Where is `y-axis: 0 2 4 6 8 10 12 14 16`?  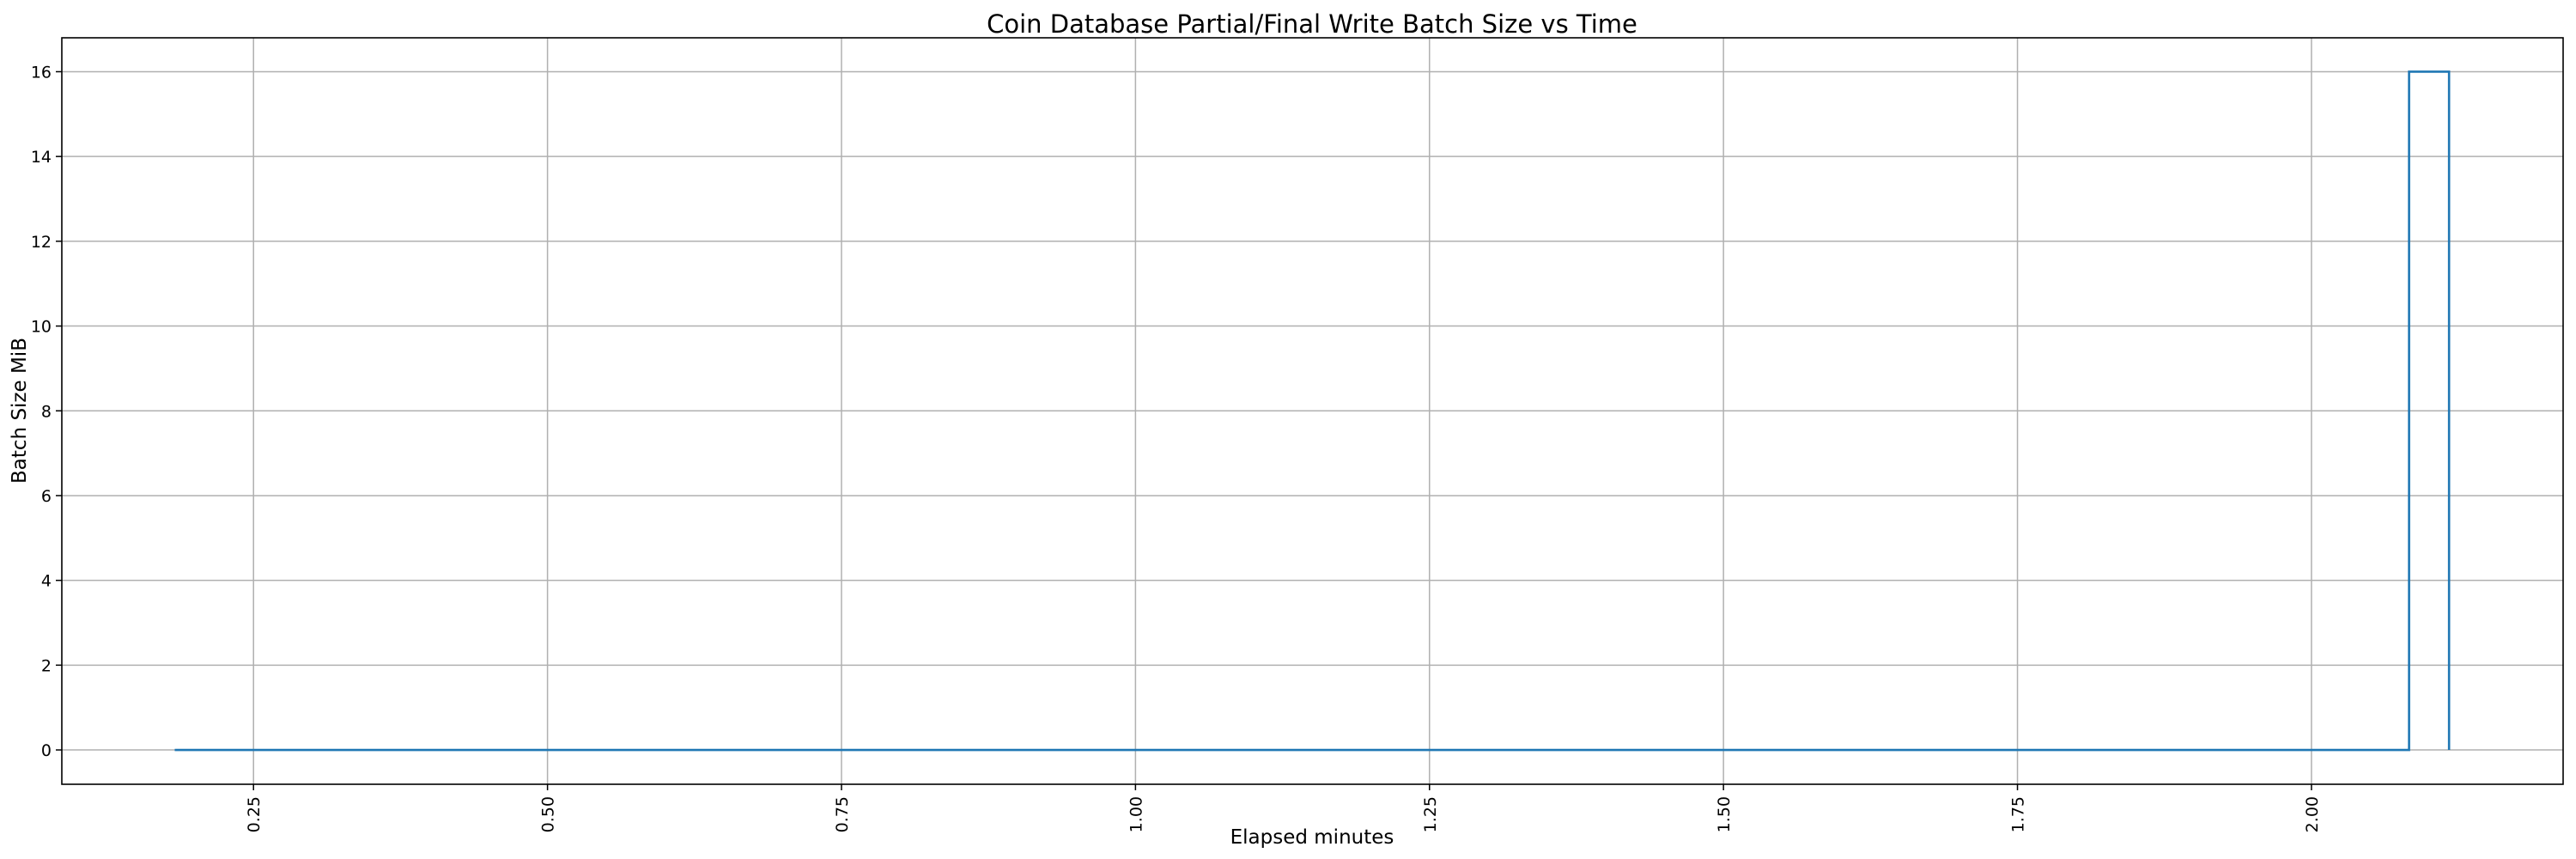
y-axis: 0 2 4 6 8 10 12 14 16 is located at coordinates (46, 412).